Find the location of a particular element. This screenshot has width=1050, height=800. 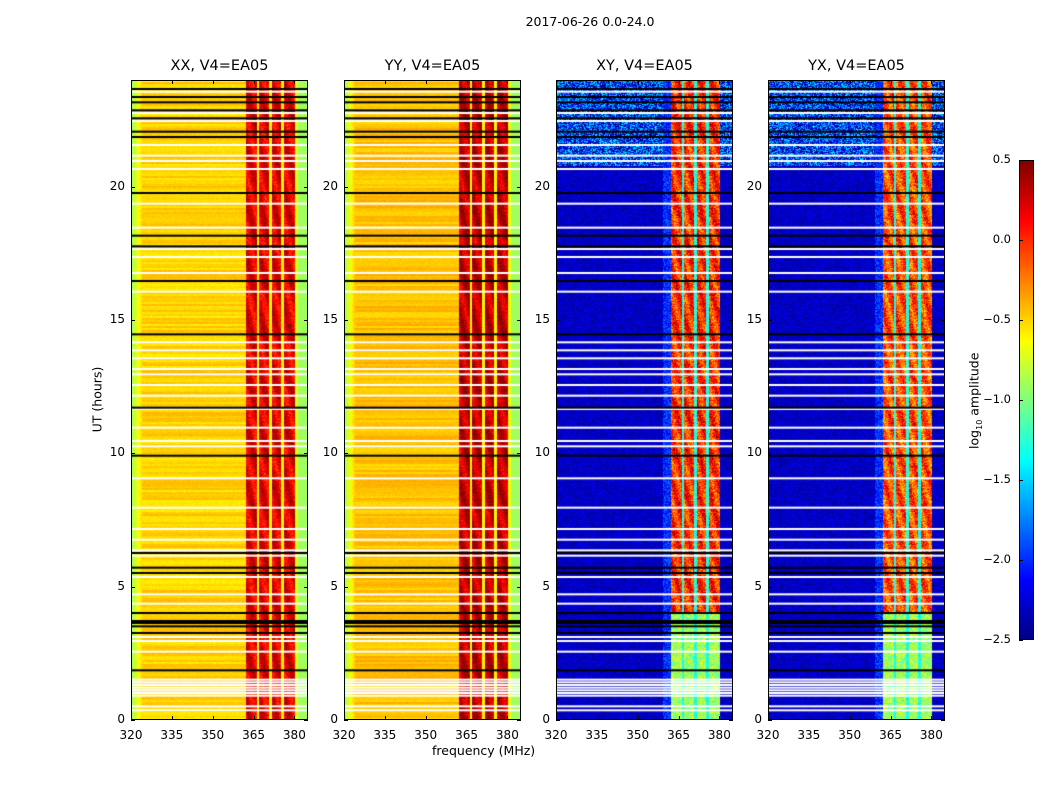

axes-frame is located at coordinates (432, 400).